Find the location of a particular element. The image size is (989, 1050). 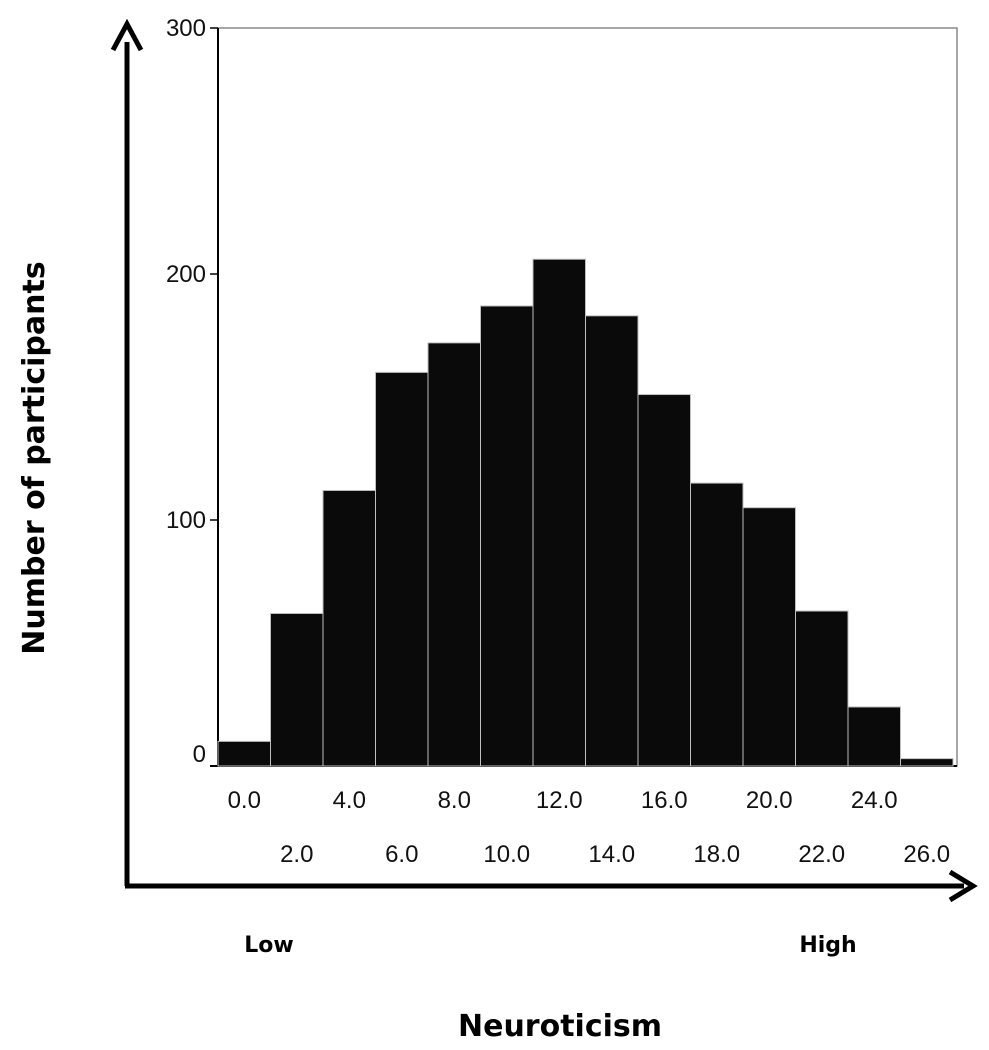

x-tick-label: 10.0 is located at coordinates (506, 854).